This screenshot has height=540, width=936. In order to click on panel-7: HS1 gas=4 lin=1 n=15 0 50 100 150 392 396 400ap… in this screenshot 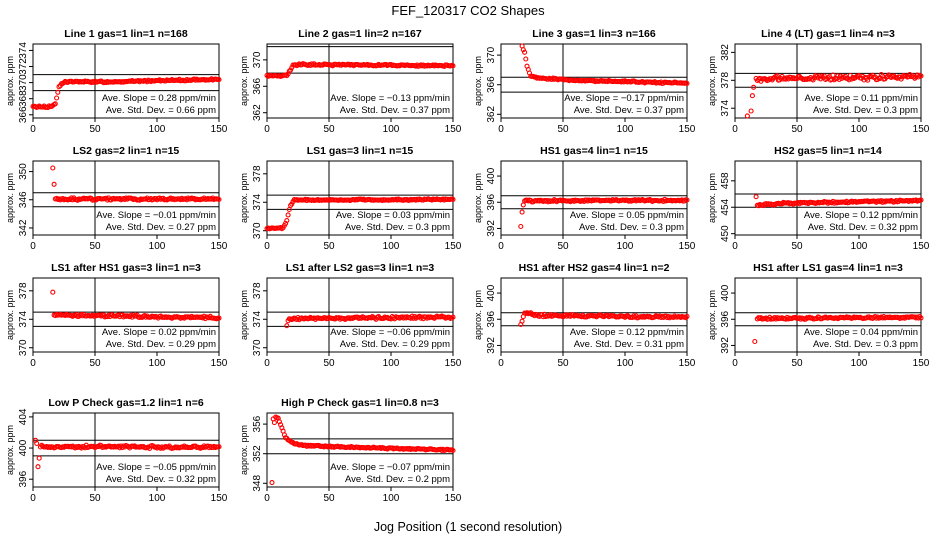, I will do `click(584, 198)`.